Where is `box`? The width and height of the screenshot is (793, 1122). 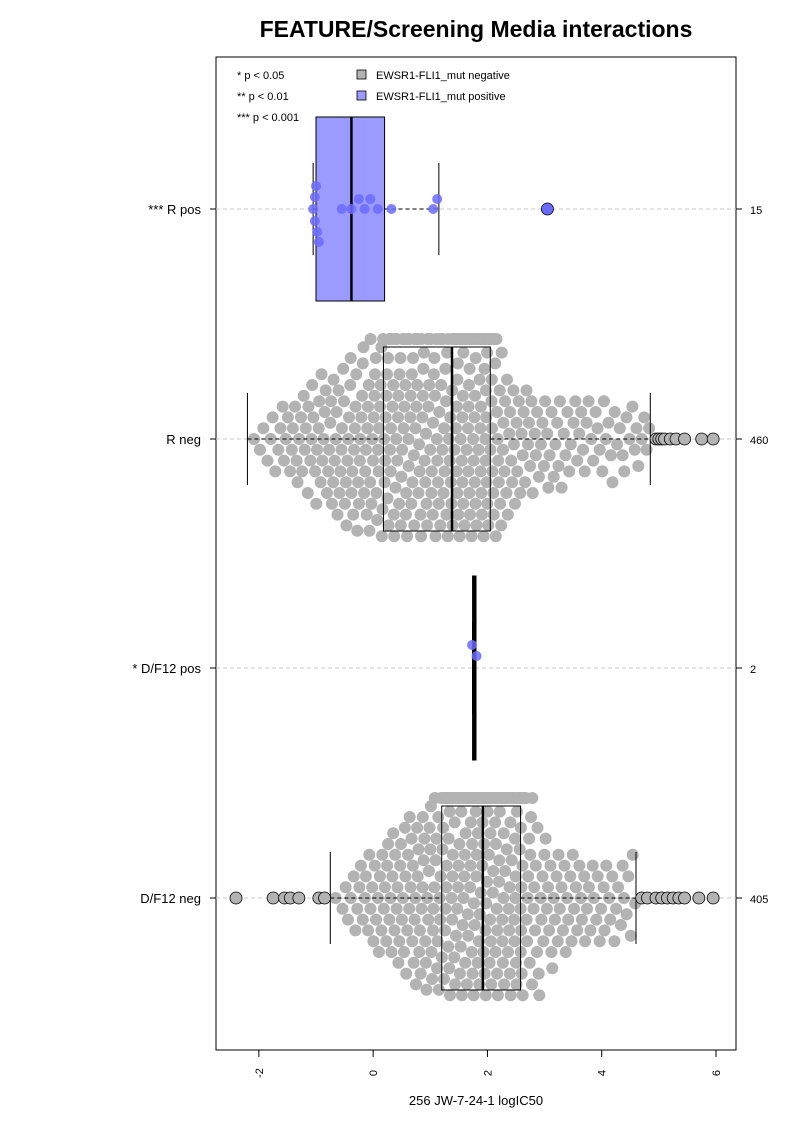
box is located at coordinates (436, 439).